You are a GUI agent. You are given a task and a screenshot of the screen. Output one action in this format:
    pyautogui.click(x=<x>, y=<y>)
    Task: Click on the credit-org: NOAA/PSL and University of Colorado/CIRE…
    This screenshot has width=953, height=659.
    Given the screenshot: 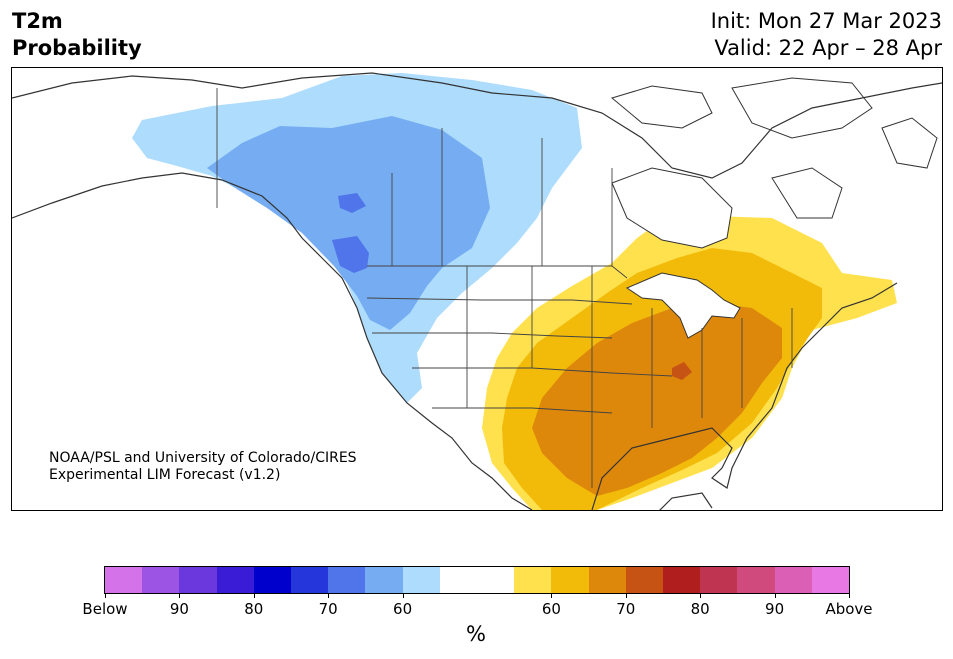 What is the action you would take?
    pyautogui.click(x=203, y=458)
    